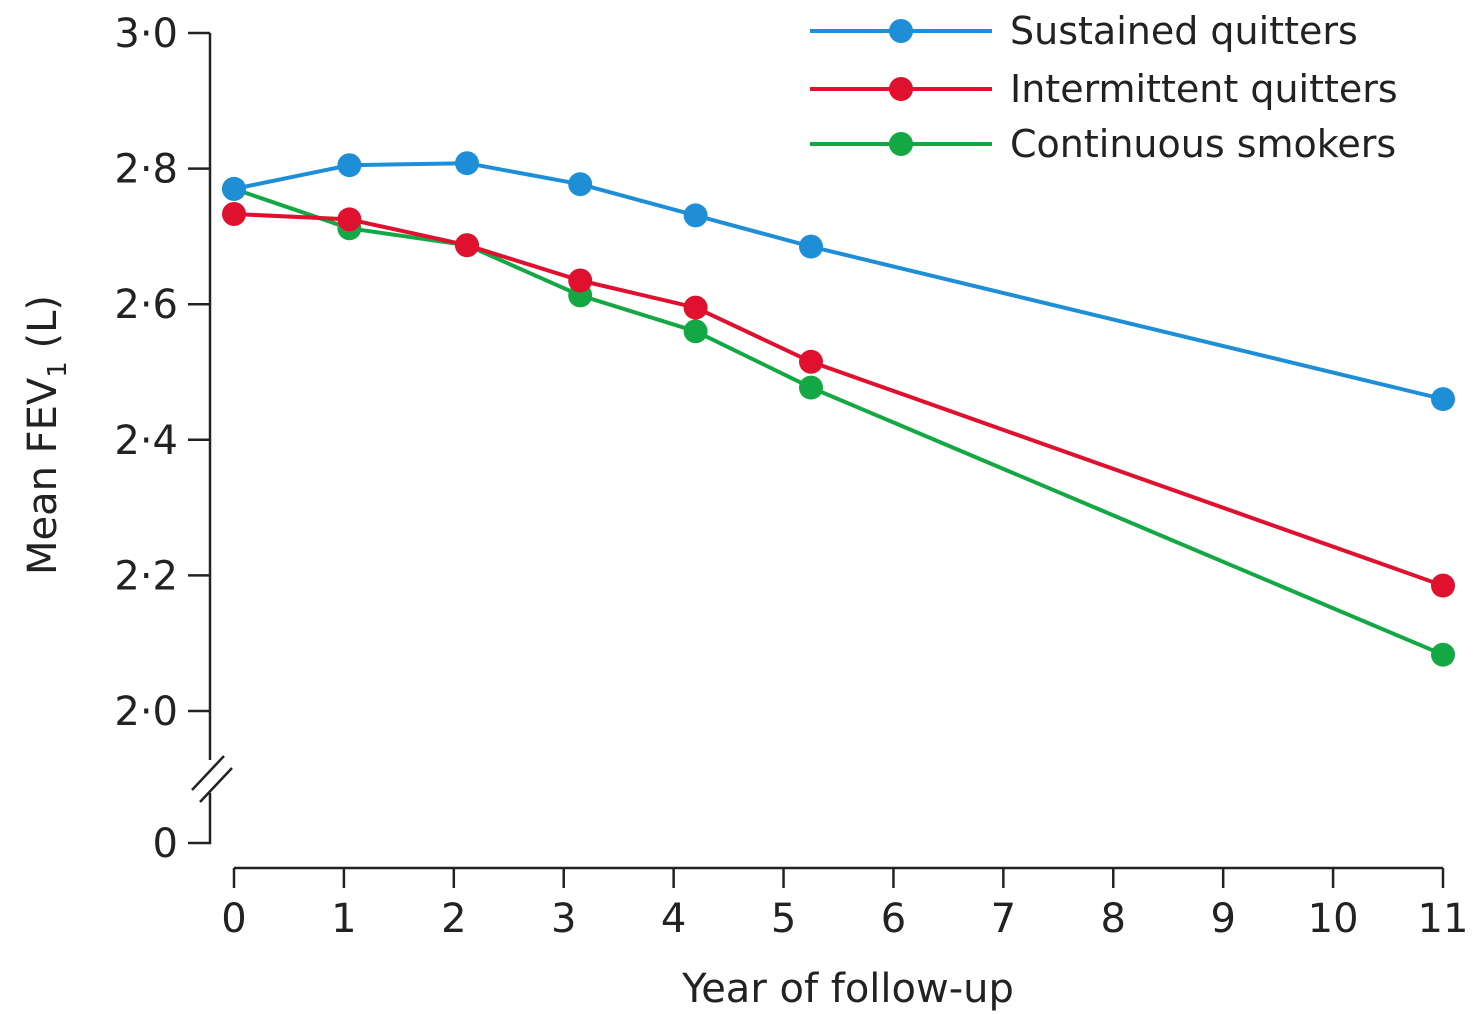 This screenshot has width=1479, height=1014. What do you see at coordinates (1003, 919) in the screenshot?
I see `x-tick-label: 7` at bounding box center [1003, 919].